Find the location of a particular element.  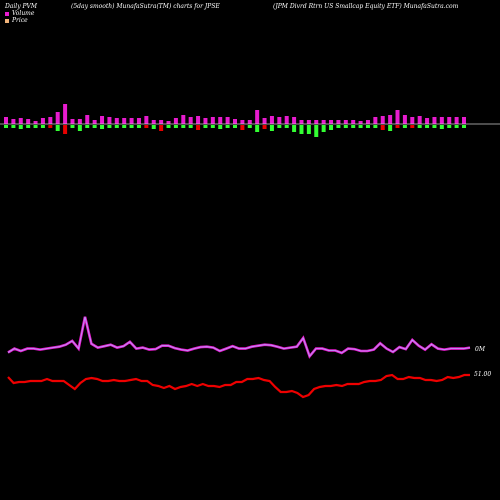

price-right-label: 51.00 is located at coordinates (482, 374).